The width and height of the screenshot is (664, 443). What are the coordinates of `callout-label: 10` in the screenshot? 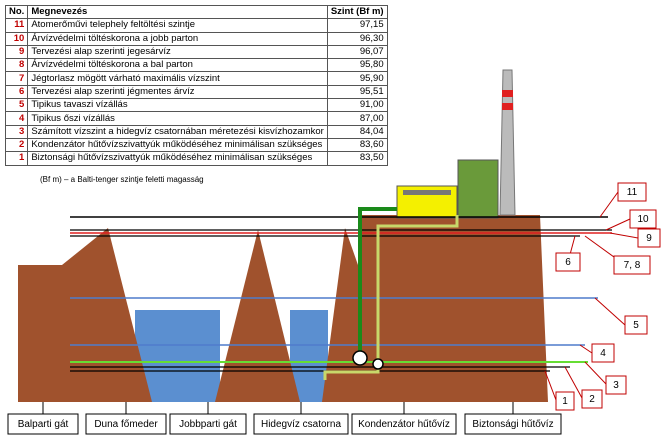 It's located at (643, 219).